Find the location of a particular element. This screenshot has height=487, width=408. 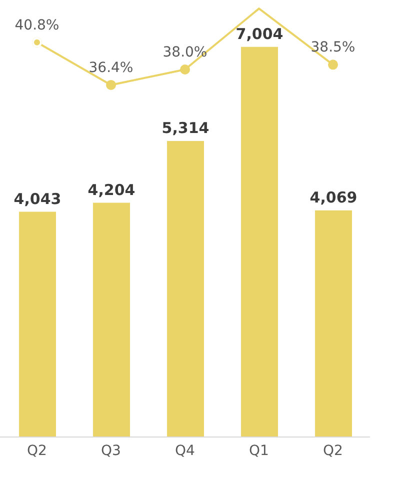

x-tick-label: Q4 is located at coordinates (185, 450).